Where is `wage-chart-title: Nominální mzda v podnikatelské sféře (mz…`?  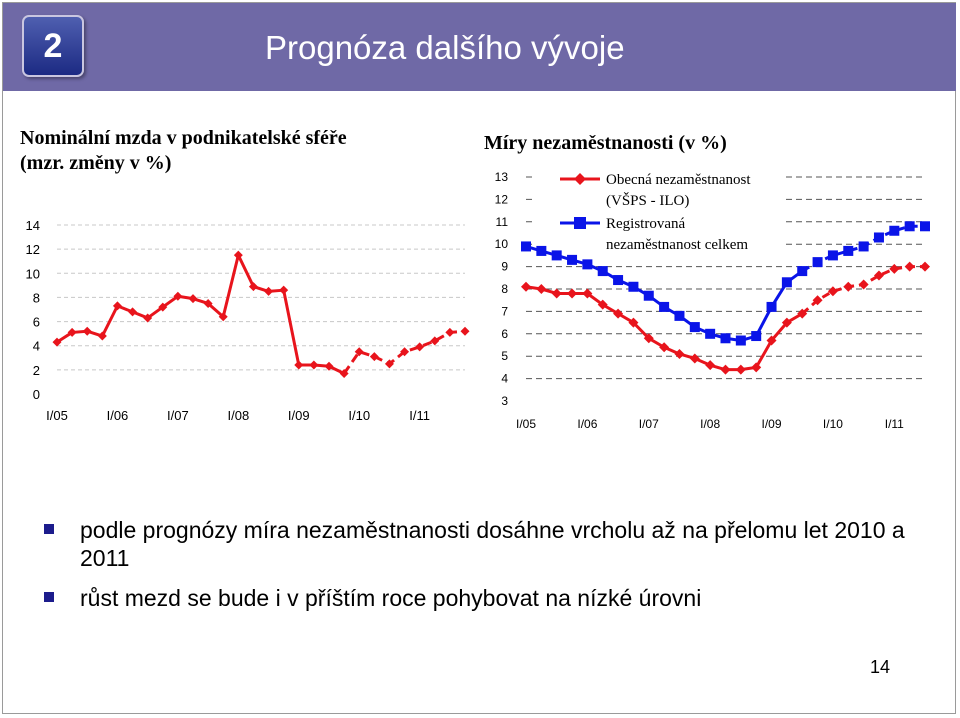
wage-chart-title: Nominální mzda v podnikatelské sféře (mz… is located at coordinates (183, 151).